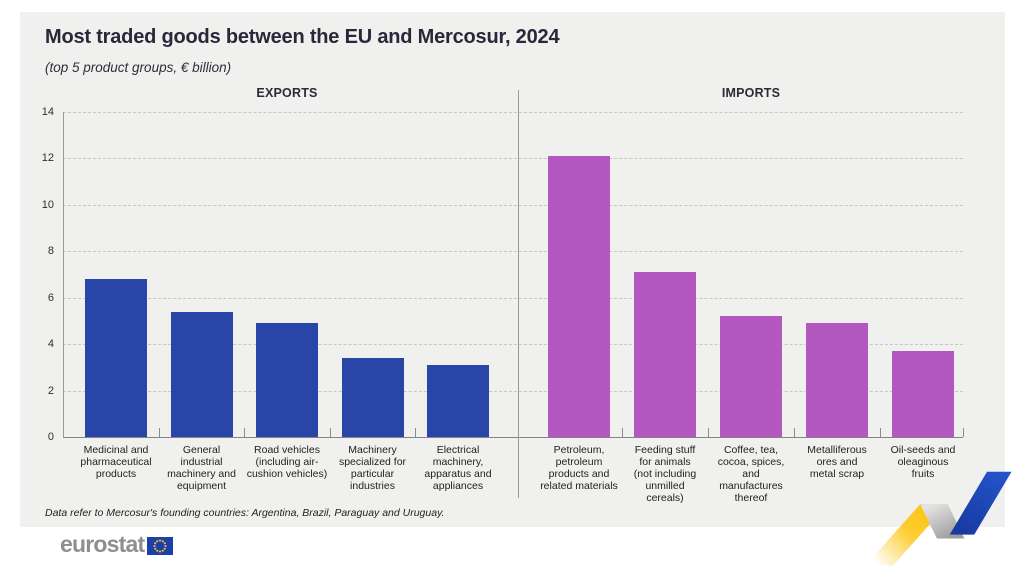 The image size is (1024, 566). What do you see at coordinates (518, 294) in the screenshot?
I see `exports-imports-divider` at bounding box center [518, 294].